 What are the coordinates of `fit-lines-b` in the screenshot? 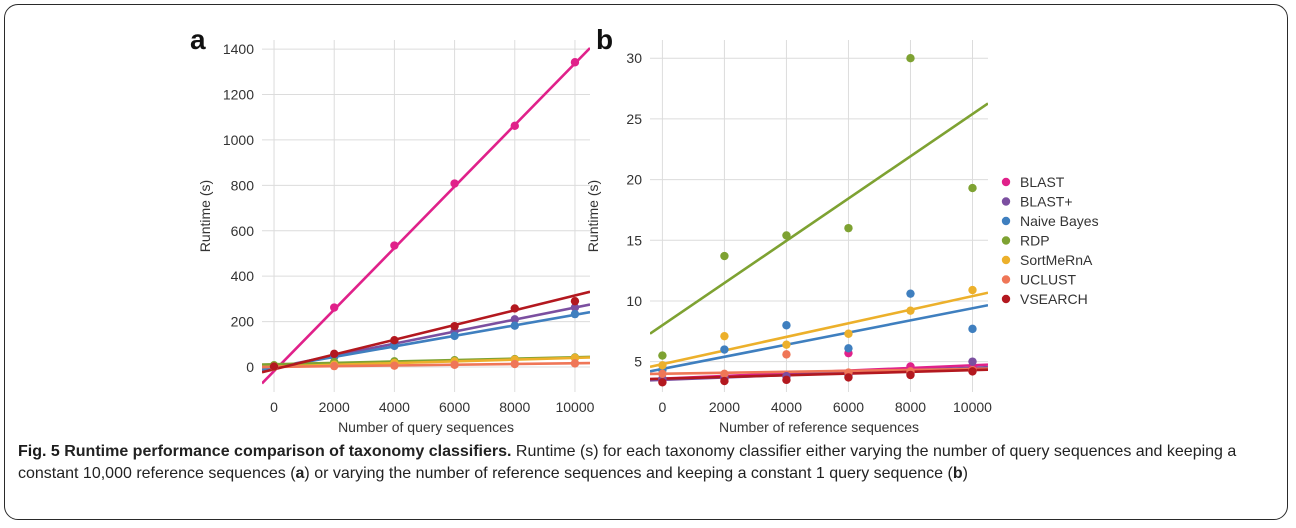 It's located at (819, 242).